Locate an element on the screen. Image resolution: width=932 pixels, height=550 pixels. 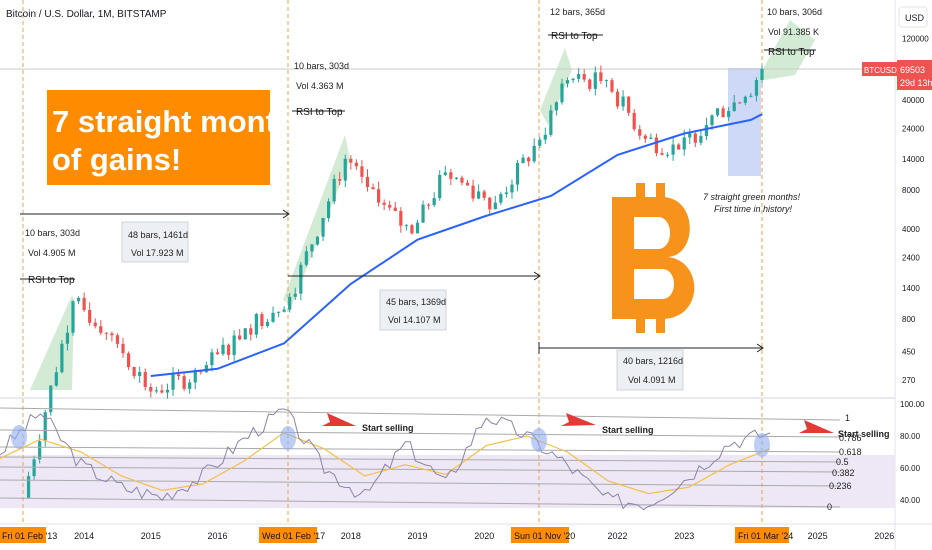
date-badge-2013-bg is located at coordinates (23, 535).